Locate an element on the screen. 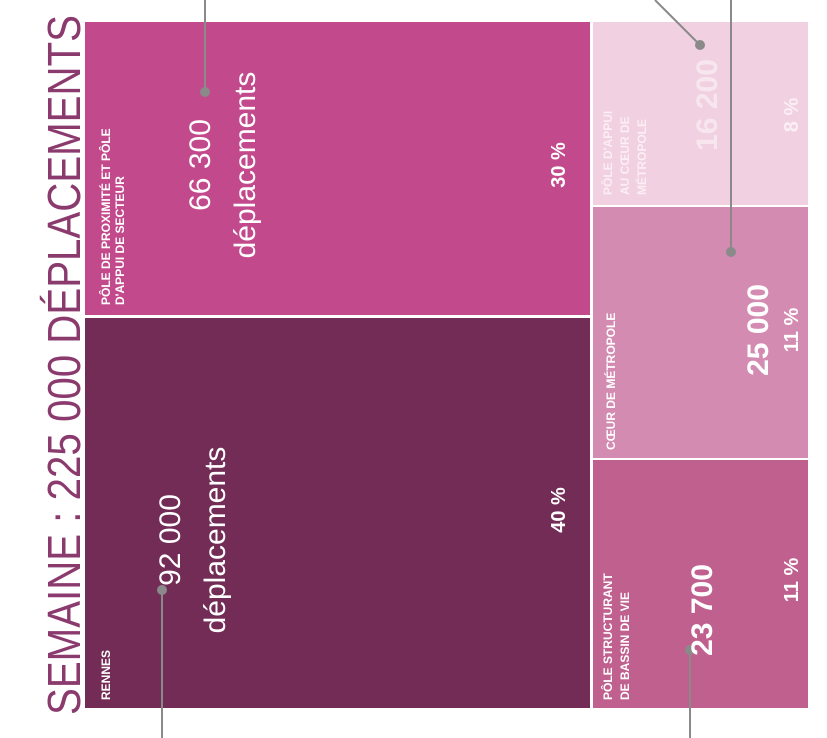  block-structurant is located at coordinates (700, 584).